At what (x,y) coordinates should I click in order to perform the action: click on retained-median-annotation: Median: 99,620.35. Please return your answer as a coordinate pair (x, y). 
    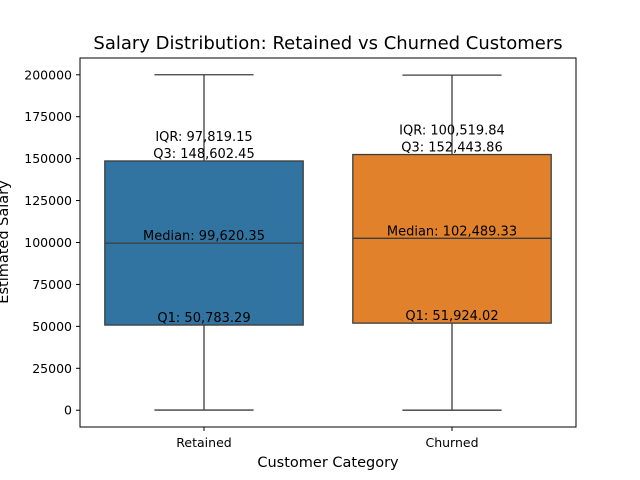
    Looking at the image, I should click on (204, 236).